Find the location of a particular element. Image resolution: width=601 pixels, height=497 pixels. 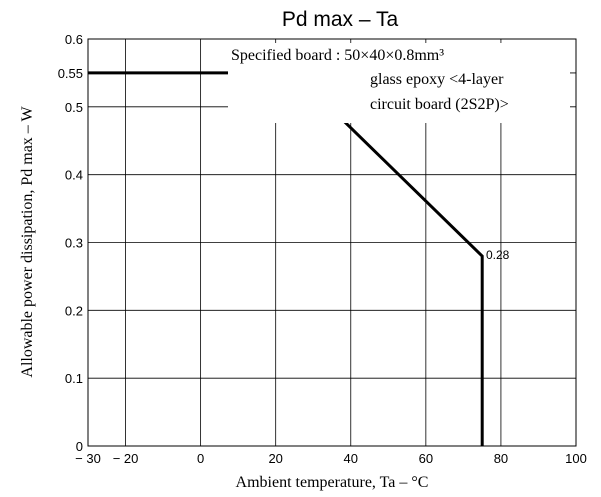

annotation-backdrop is located at coordinates (399, 83).